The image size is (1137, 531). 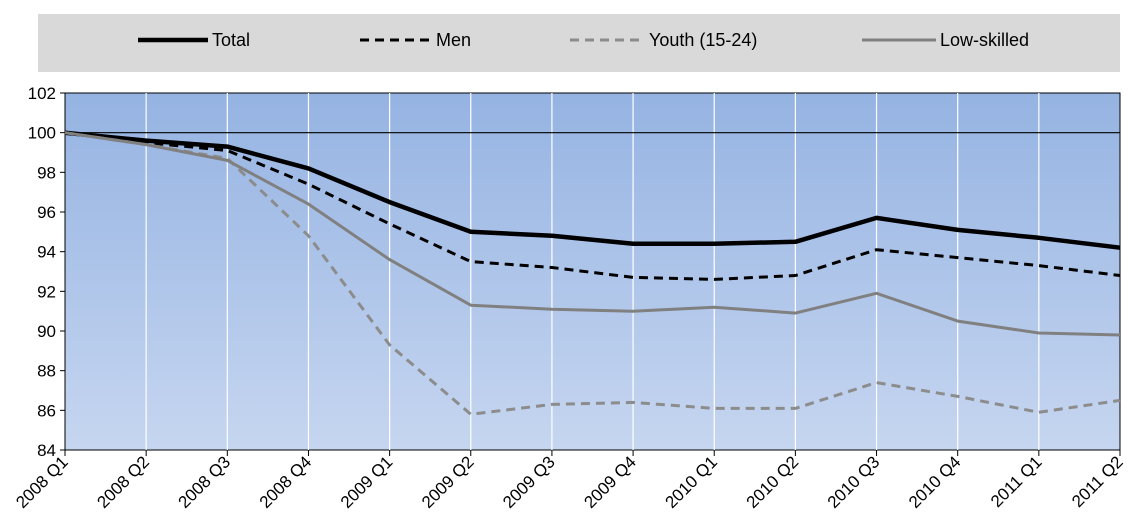 I want to click on y-tick-label: 90, so click(x=46, y=331).